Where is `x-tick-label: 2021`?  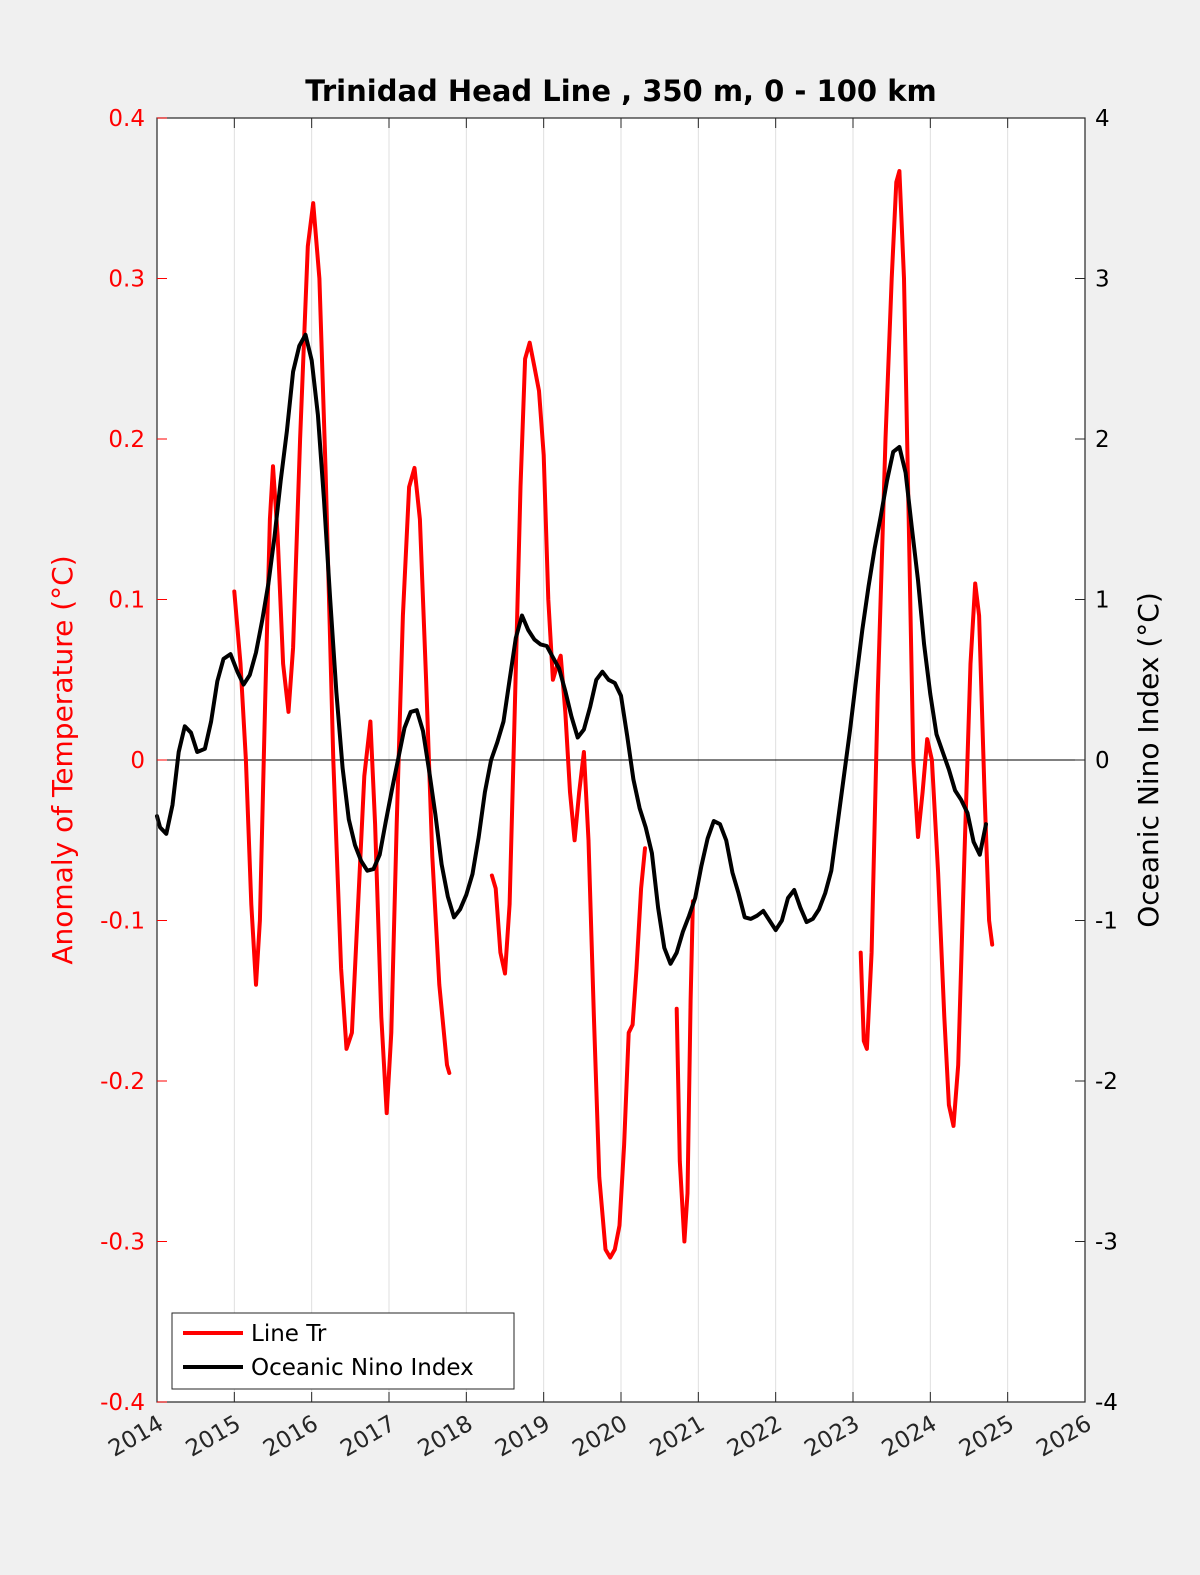
x-tick-label: 2021 is located at coordinates (678, 1437).